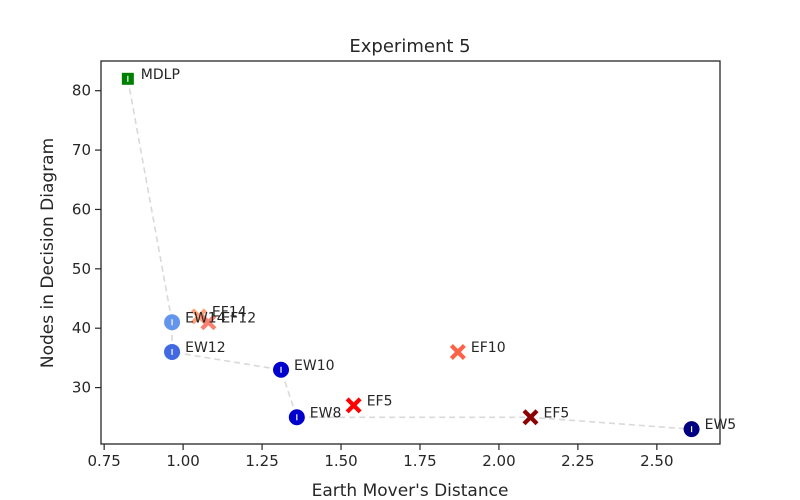  I want to click on point-label-ef5-4: EF5, so click(380, 401).